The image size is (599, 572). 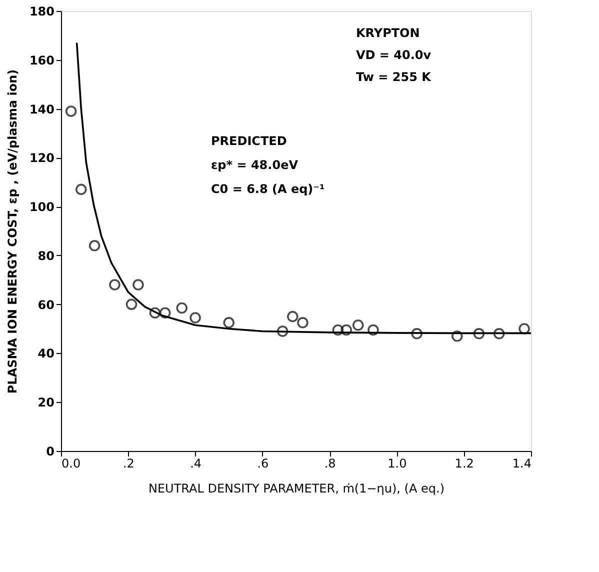 I want to click on x-tick-label: .4, so click(x=196, y=463).